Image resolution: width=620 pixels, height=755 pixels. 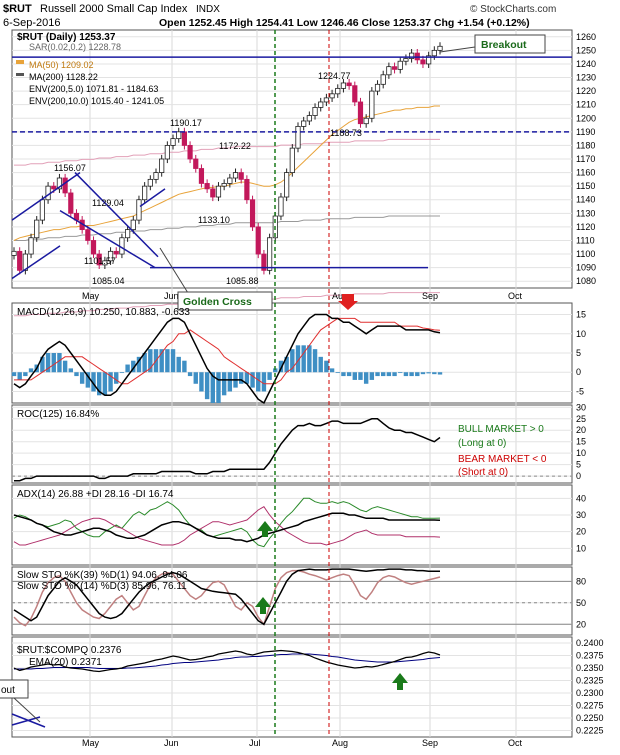 I want to click on adx-title: ADX(14) 26.88 +DI 28.16 -DI 16.74, so click(x=95, y=494).